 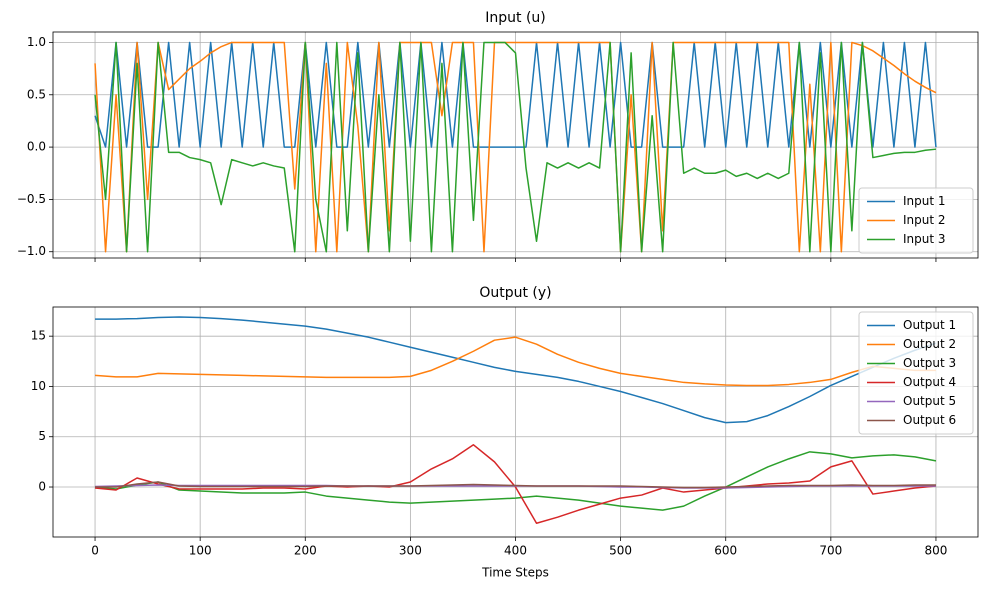 What do you see at coordinates (515, 18) in the screenshot?
I see `subplot-title: Input (u)` at bounding box center [515, 18].